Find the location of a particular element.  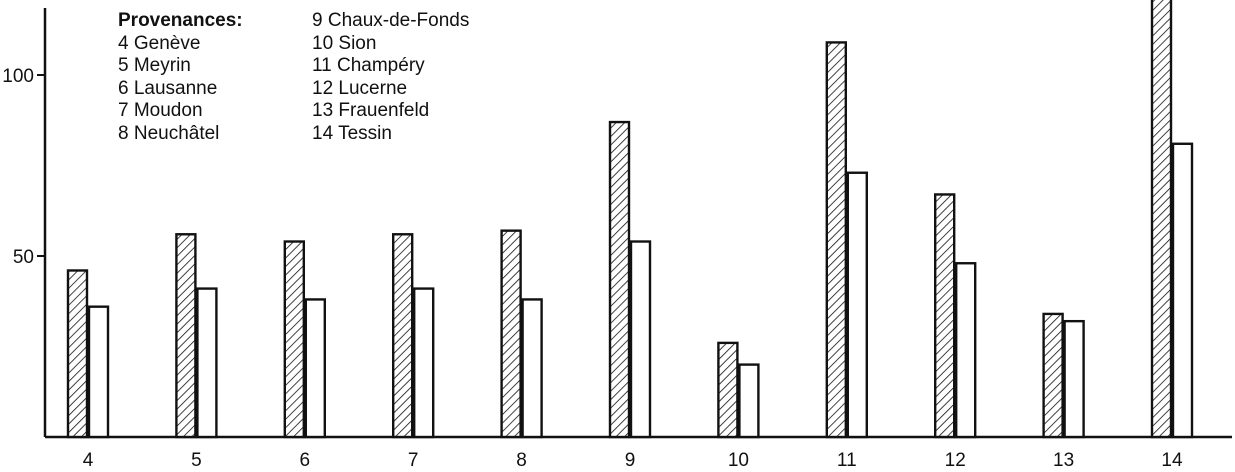

x-tick-label: 6 is located at coordinates (305, 460).